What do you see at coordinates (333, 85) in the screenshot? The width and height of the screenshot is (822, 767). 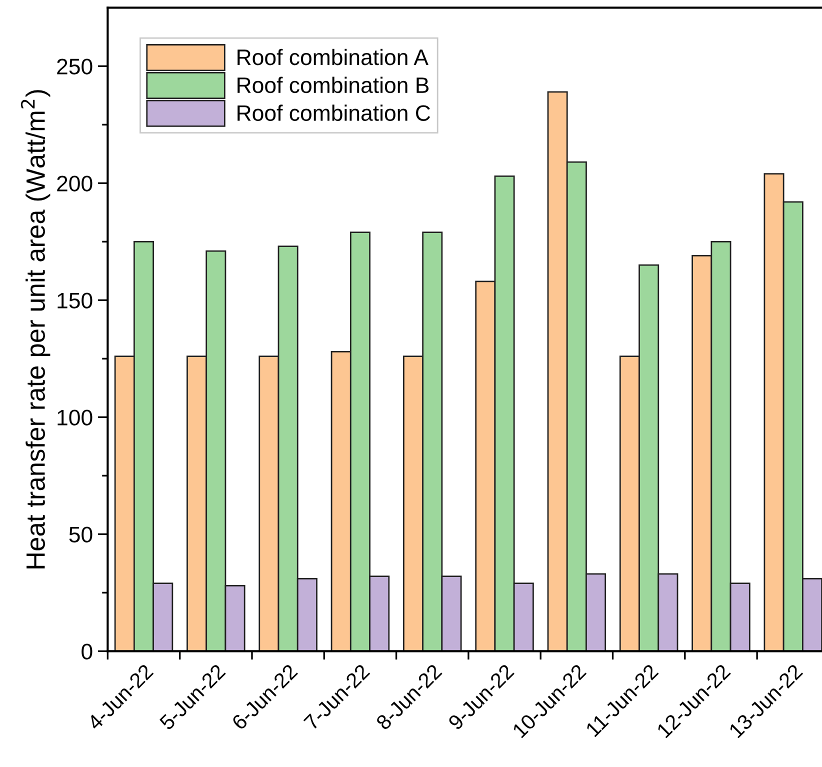 I see `legend-label: Roof combination B` at bounding box center [333, 85].